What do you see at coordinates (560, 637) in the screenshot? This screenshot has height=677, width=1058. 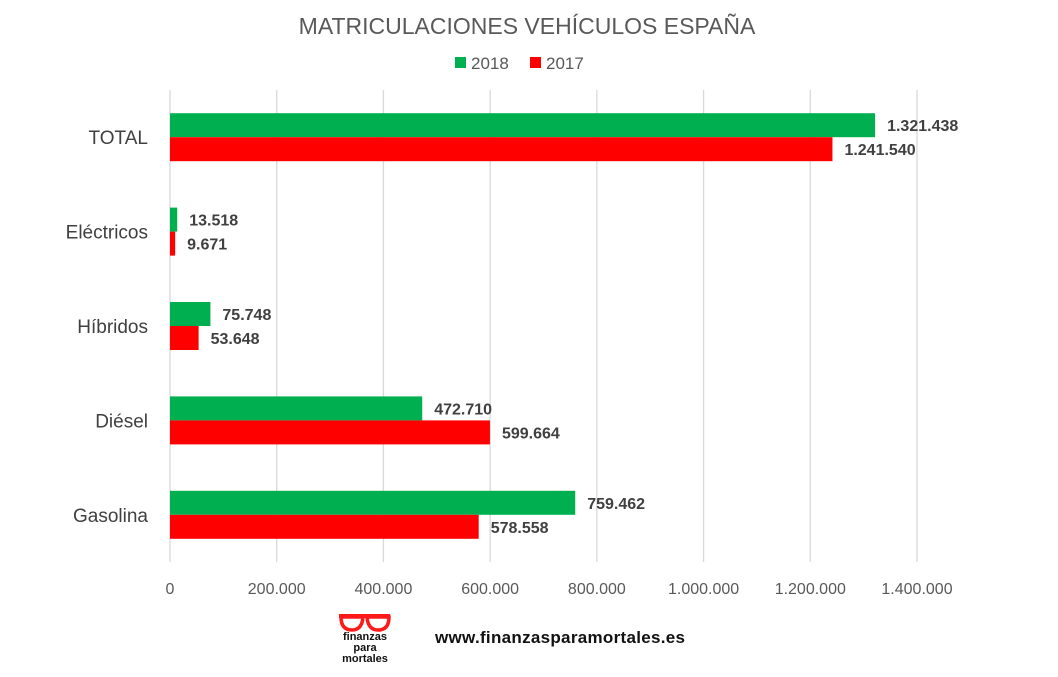 I see `website-link: www.finanzasparamortales.es` at bounding box center [560, 637].